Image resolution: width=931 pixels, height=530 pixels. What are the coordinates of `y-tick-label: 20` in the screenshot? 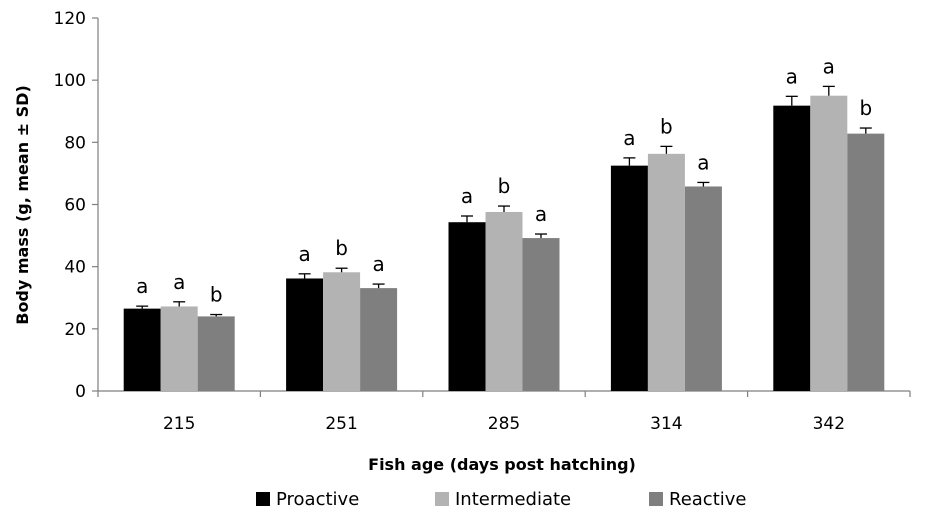 It's located at (75, 330).